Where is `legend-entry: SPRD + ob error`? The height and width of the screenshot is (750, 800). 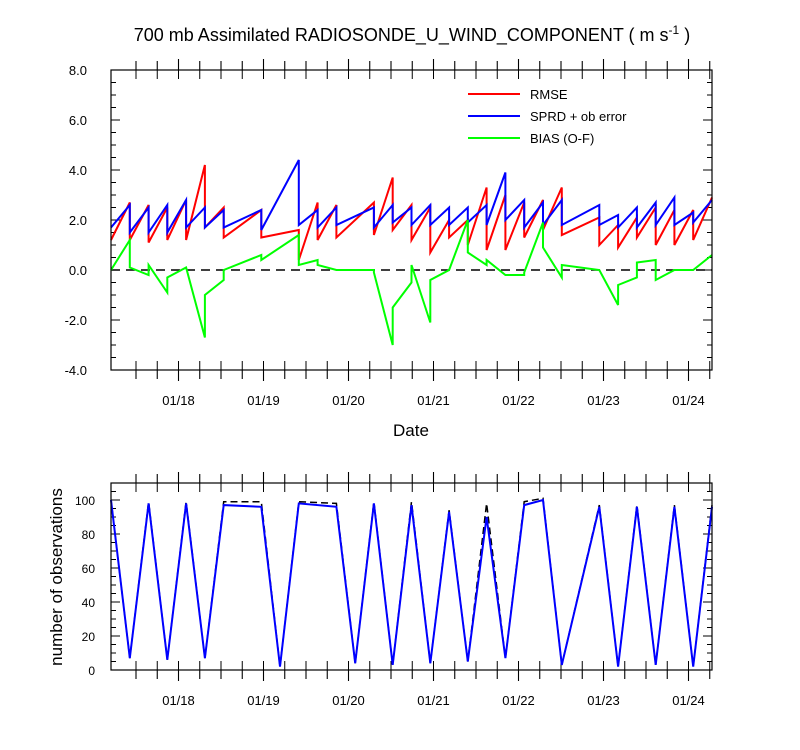 legend-entry: SPRD + ob error is located at coordinates (578, 116).